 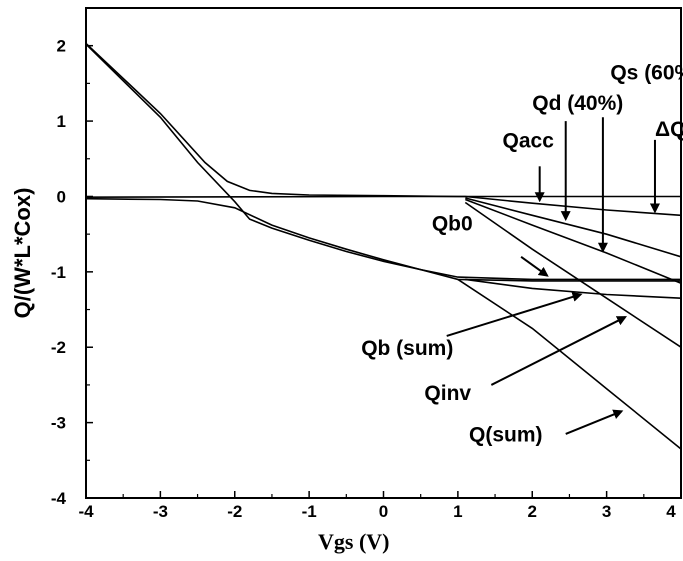 What do you see at coordinates (529, 140) in the screenshot?
I see `annotation-label: Qacc` at bounding box center [529, 140].